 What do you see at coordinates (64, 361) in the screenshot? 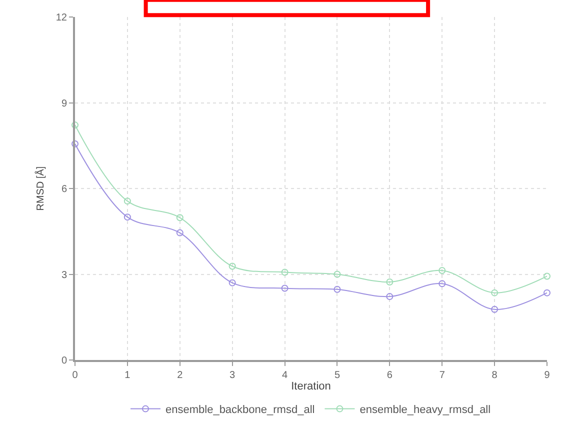
I see `y-tick-label: 0` at bounding box center [64, 361].